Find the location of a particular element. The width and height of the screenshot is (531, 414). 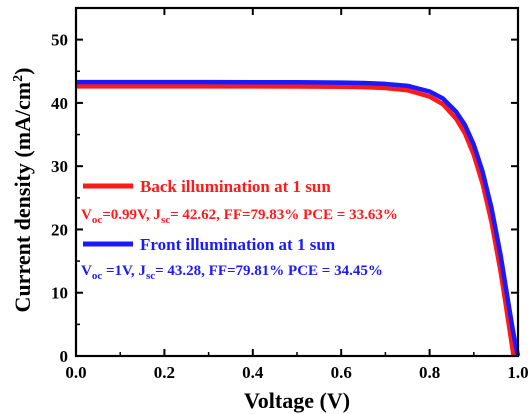

ann-back-jsc-value: = 42.62, FF=79.83% PCE = 33.63% is located at coordinates (284, 215).